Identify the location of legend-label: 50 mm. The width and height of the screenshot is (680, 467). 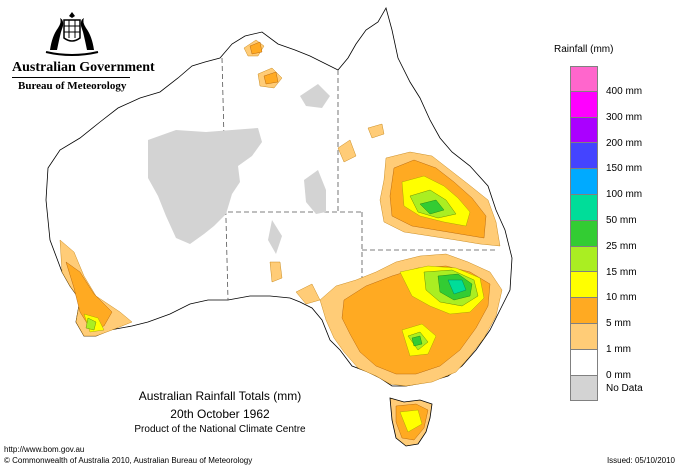
(621, 220).